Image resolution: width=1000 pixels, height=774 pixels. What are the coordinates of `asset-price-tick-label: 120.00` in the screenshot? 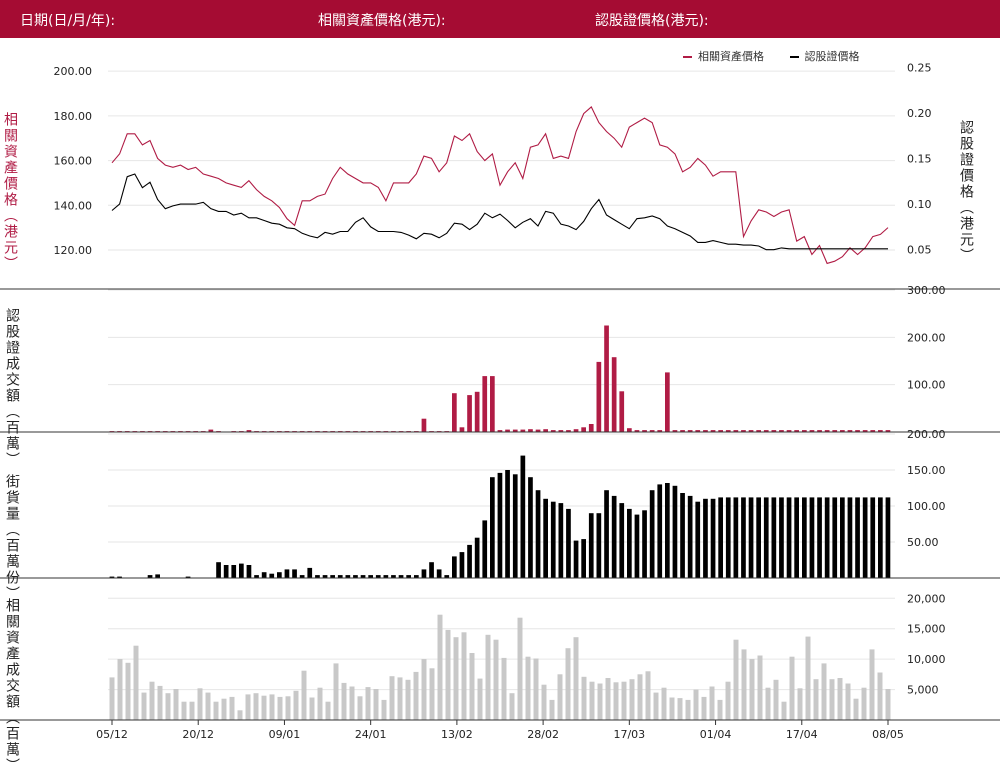 It's located at (73, 250).